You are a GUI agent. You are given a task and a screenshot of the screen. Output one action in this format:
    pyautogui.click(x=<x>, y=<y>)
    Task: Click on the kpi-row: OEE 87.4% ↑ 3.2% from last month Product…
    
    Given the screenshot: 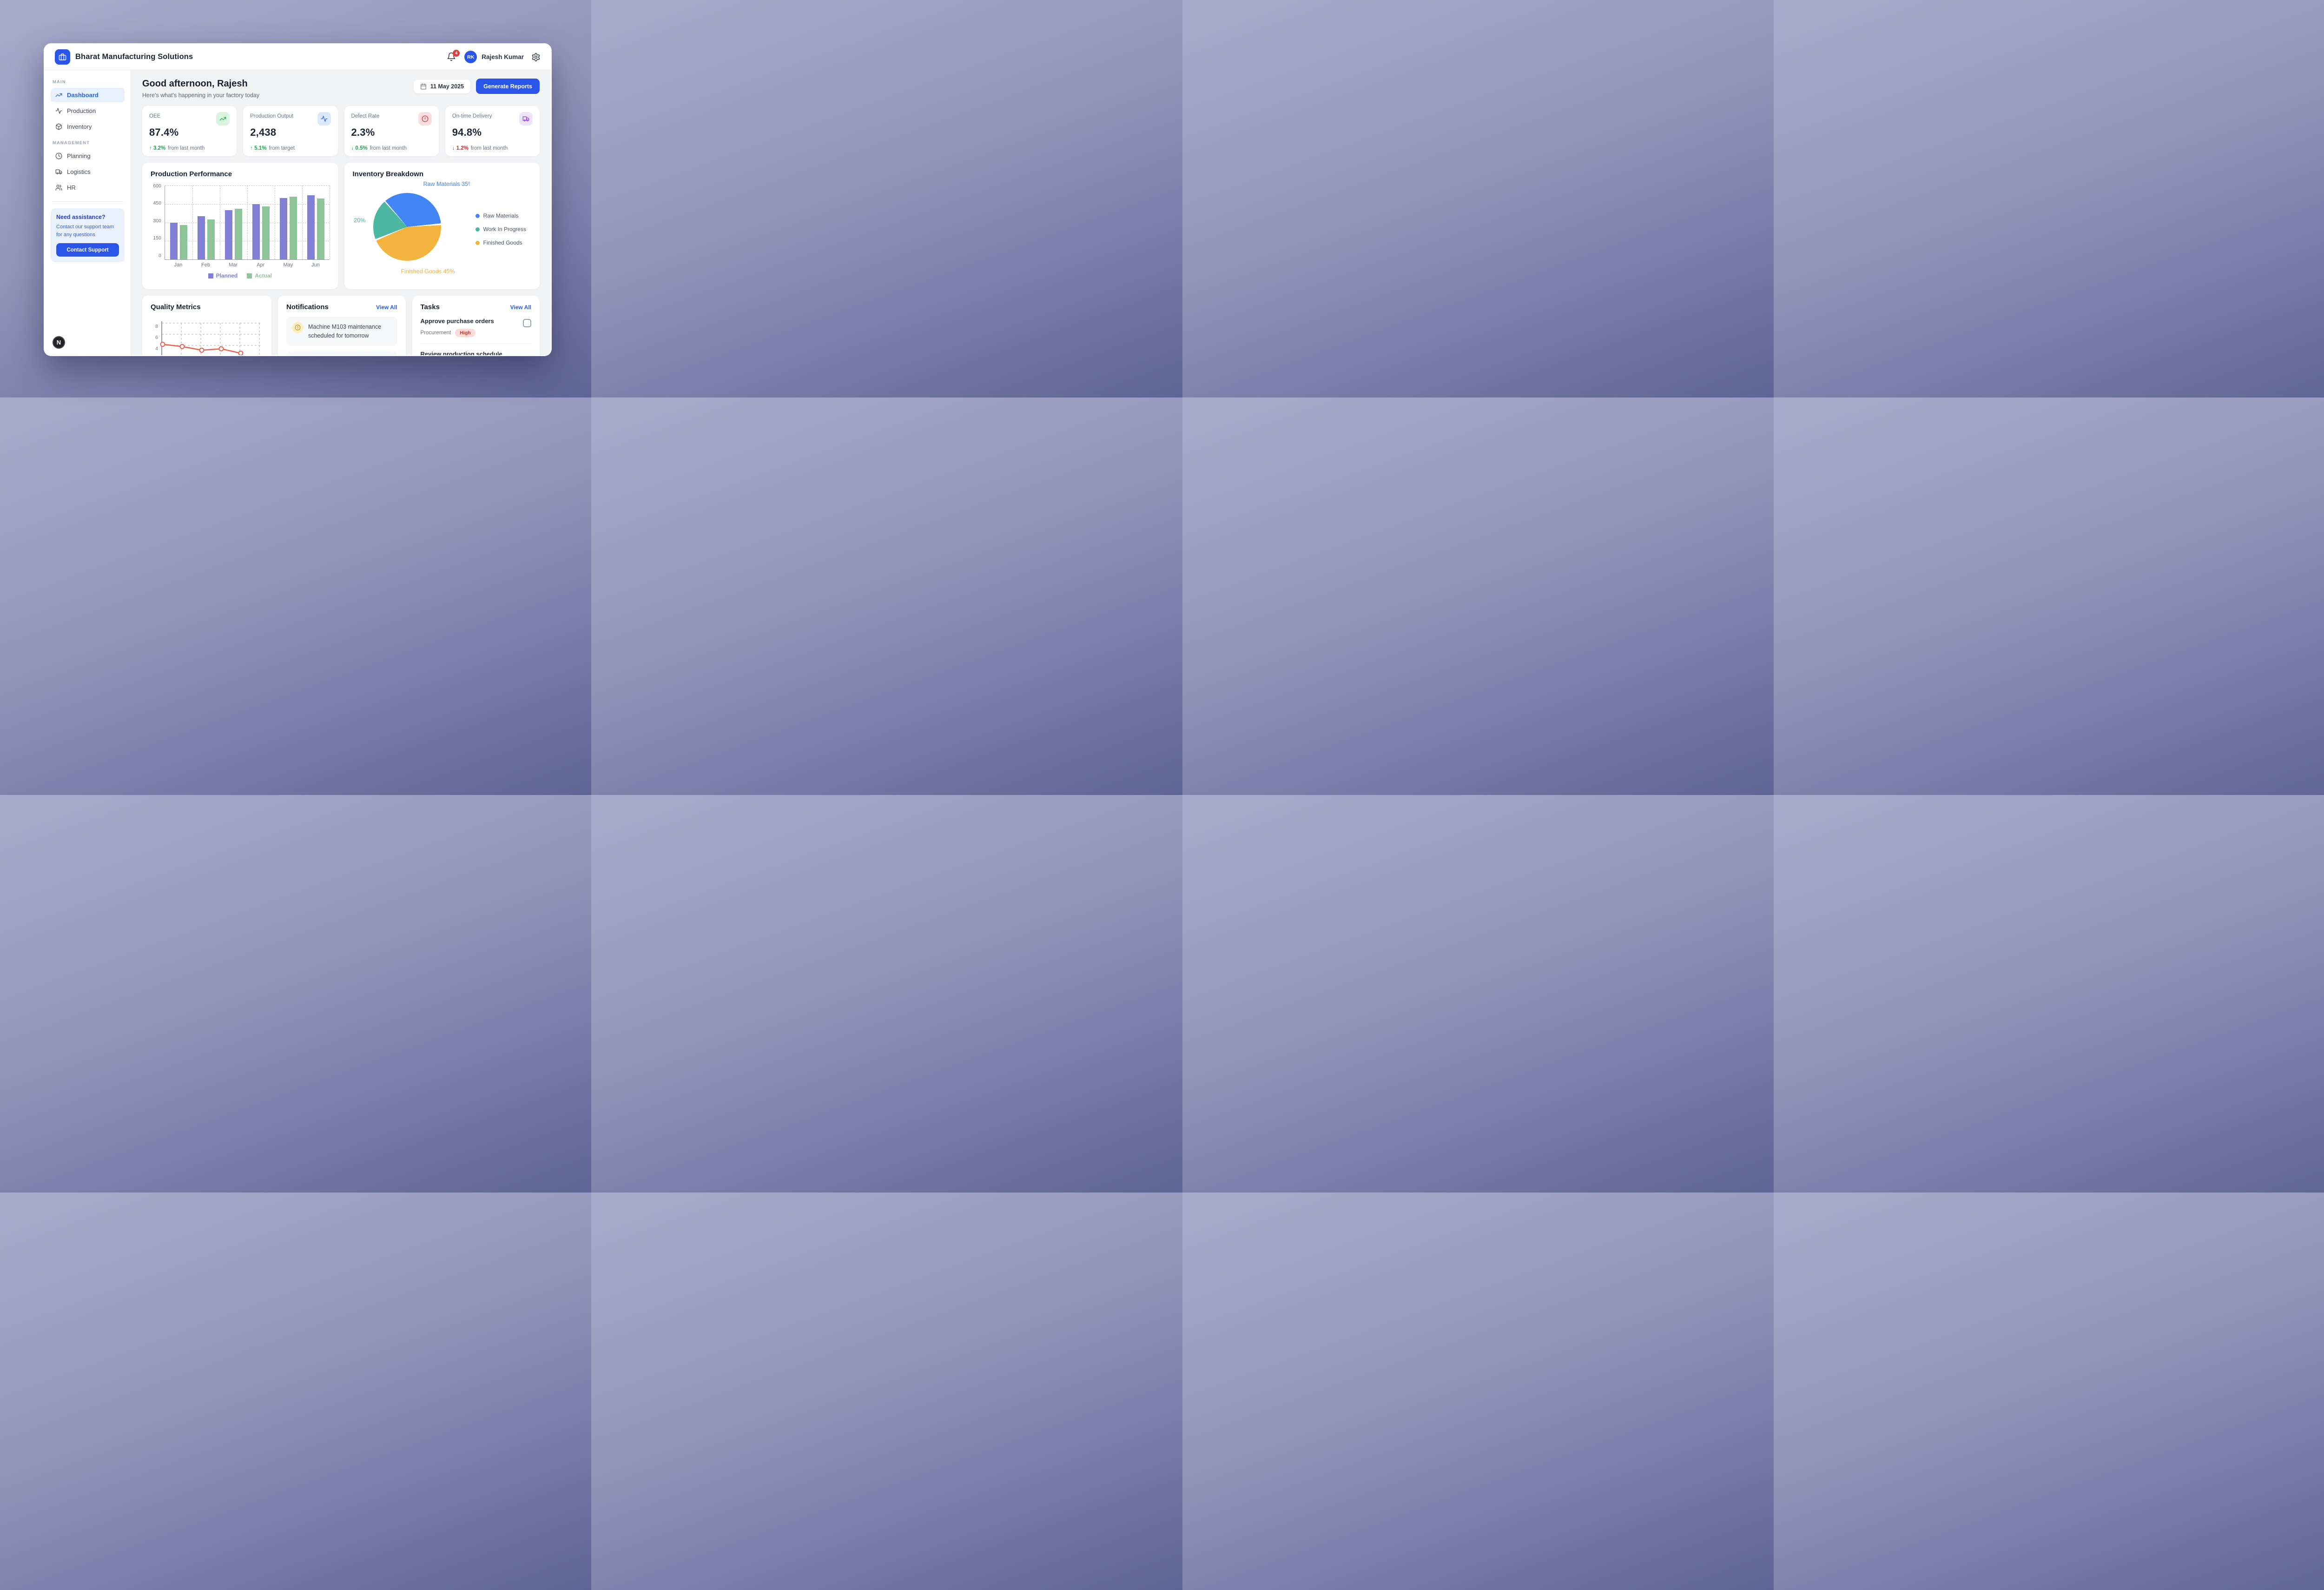 What is the action you would take?
    pyautogui.click(x=341, y=131)
    